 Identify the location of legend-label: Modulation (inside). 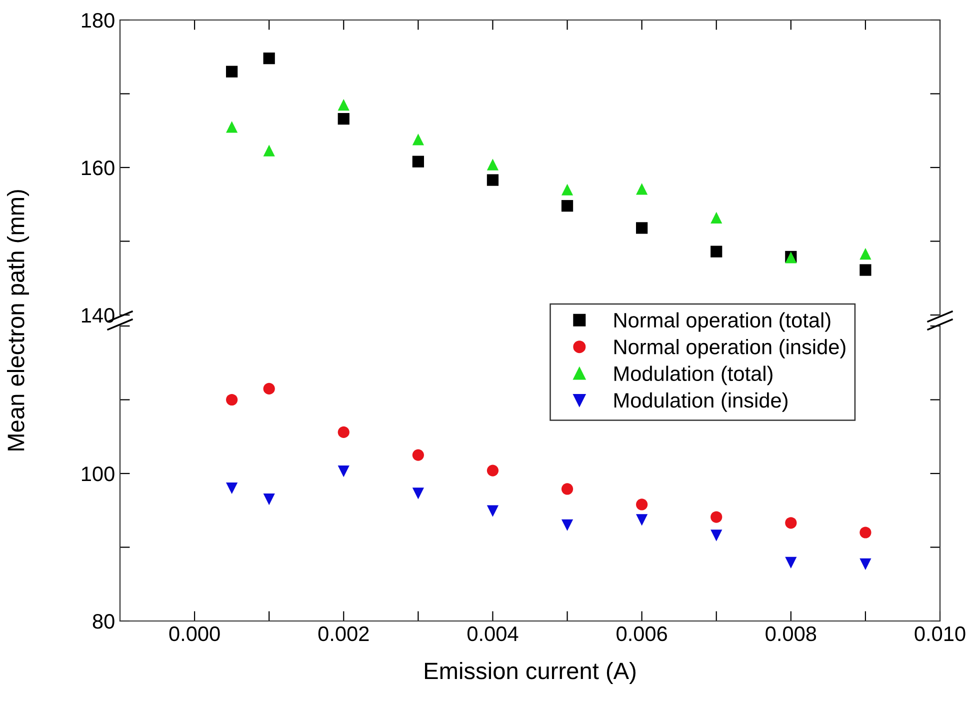
(701, 402).